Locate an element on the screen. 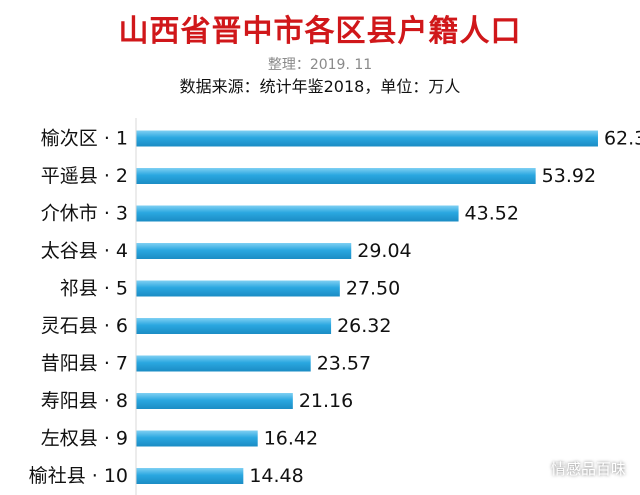  category-label: 寿阳县 · 8 is located at coordinates (84, 401).